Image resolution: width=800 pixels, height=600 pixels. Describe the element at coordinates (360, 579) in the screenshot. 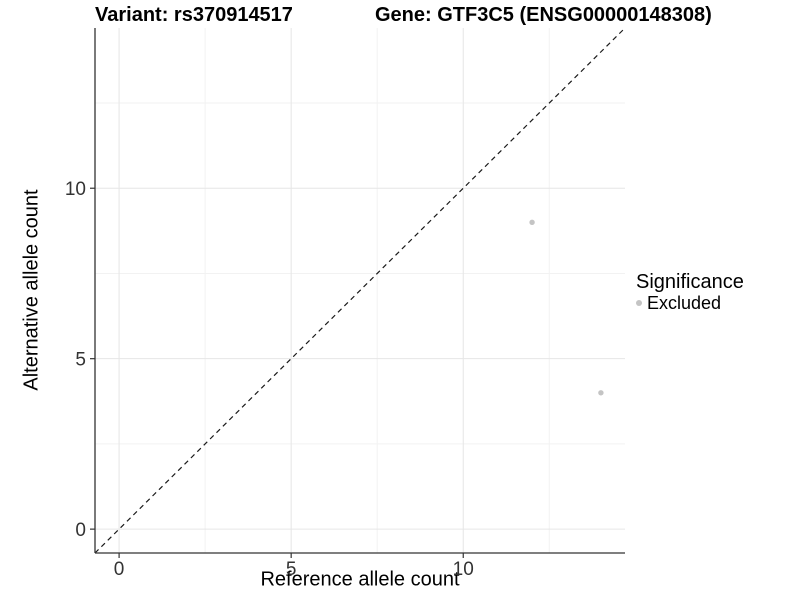

I see `x-axis-label: Reference allele count` at that location.